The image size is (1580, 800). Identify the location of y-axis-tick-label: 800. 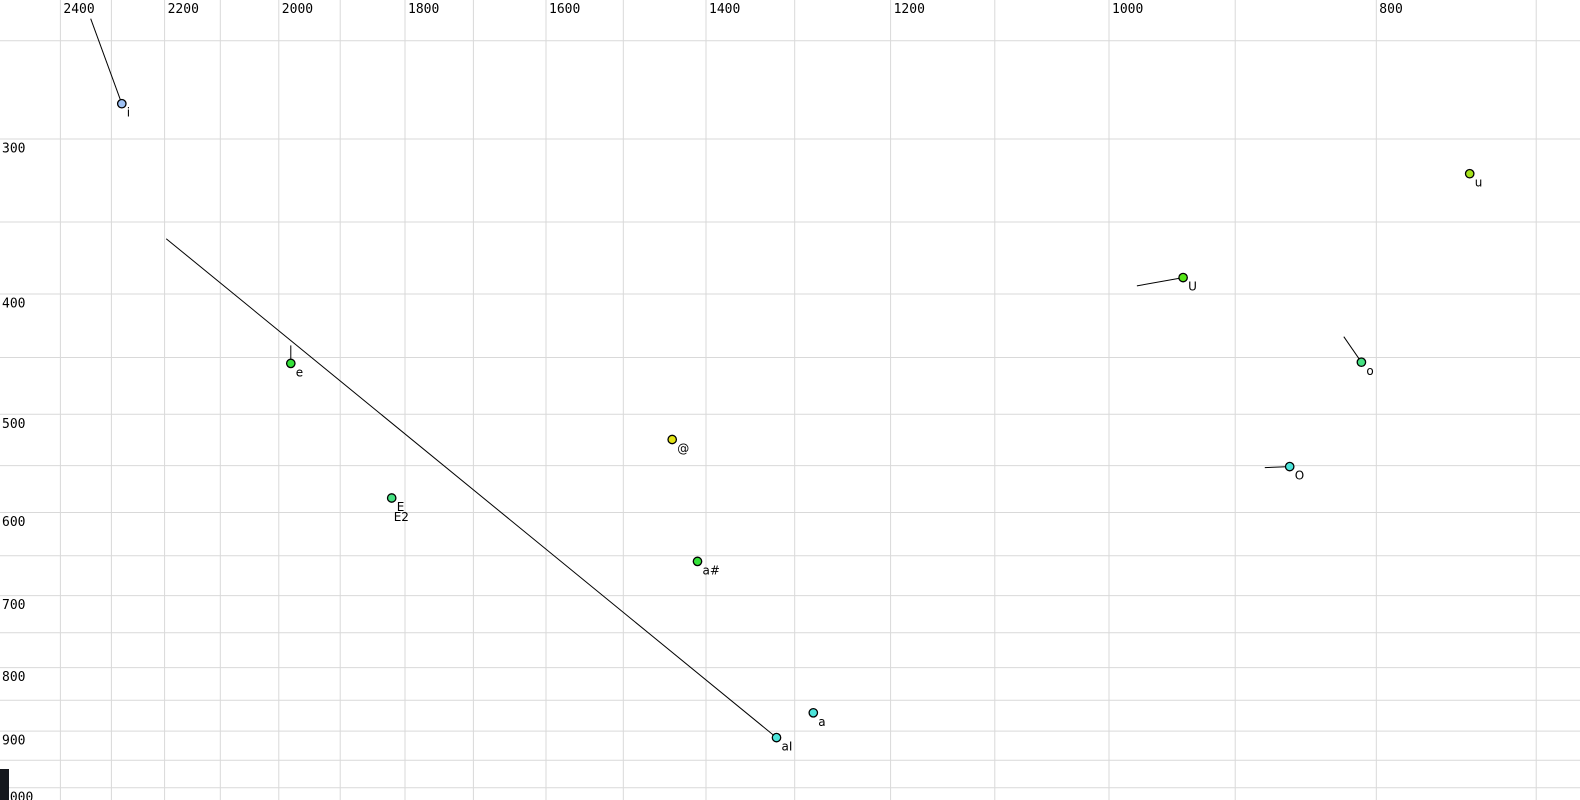
(13, 677).